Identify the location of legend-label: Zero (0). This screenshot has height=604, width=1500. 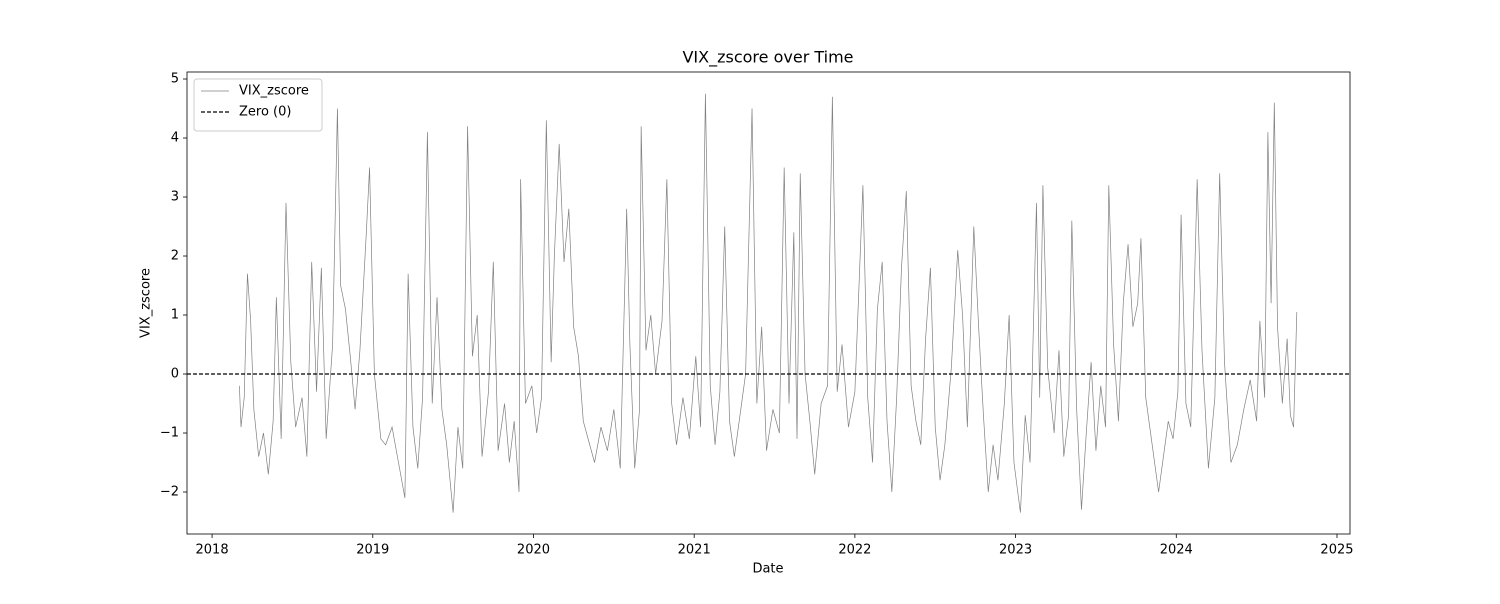
(265, 112).